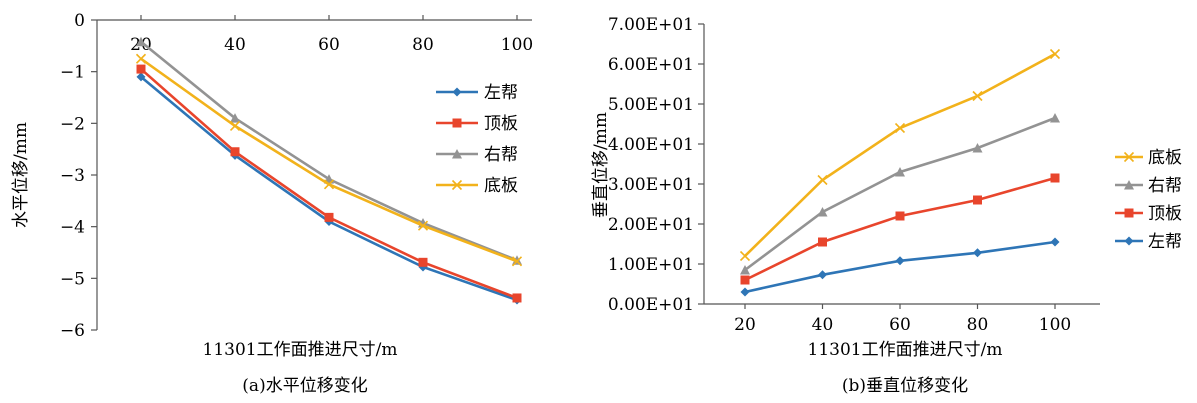 This screenshot has width=1197, height=403. What do you see at coordinates (651, 305) in the screenshot?
I see `y-tick-label: 0.00E+01` at bounding box center [651, 305].